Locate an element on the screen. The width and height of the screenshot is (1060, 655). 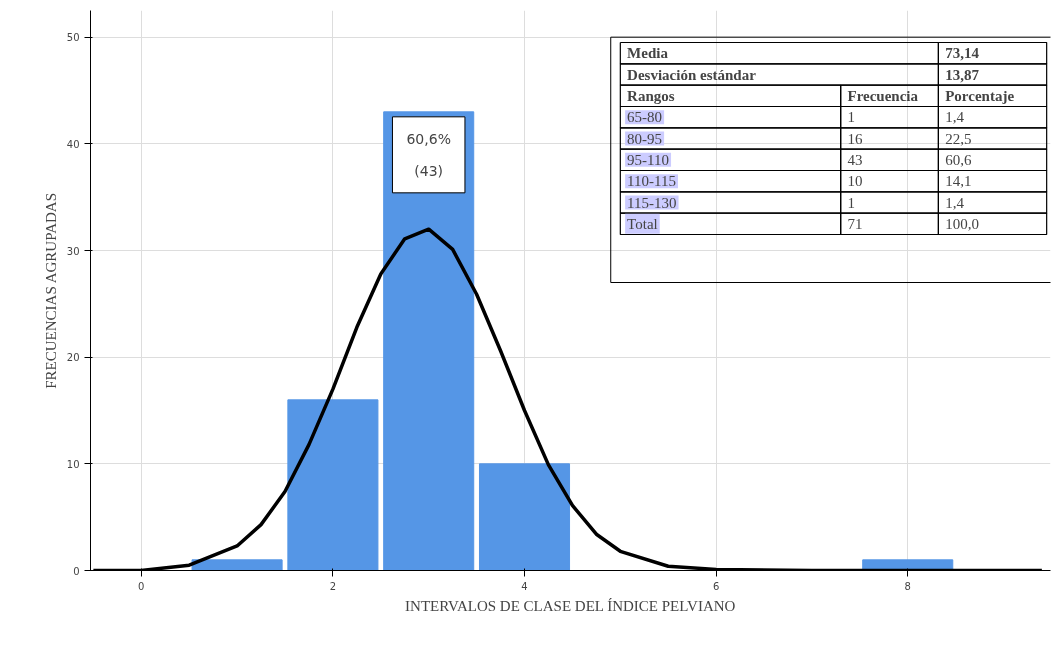
y-tick-label: 40 is located at coordinates (73, 144).